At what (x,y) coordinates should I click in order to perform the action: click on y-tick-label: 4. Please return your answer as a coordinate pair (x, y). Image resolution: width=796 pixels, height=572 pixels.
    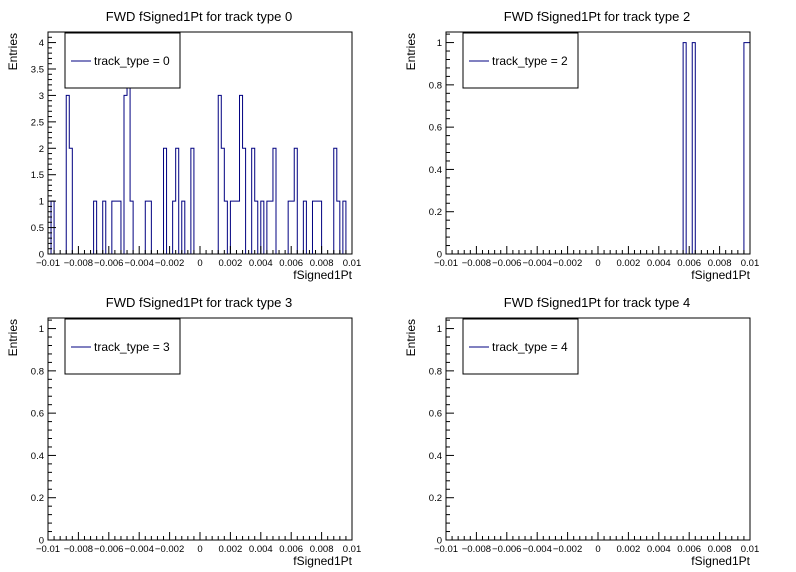
    Looking at the image, I should click on (41, 43).